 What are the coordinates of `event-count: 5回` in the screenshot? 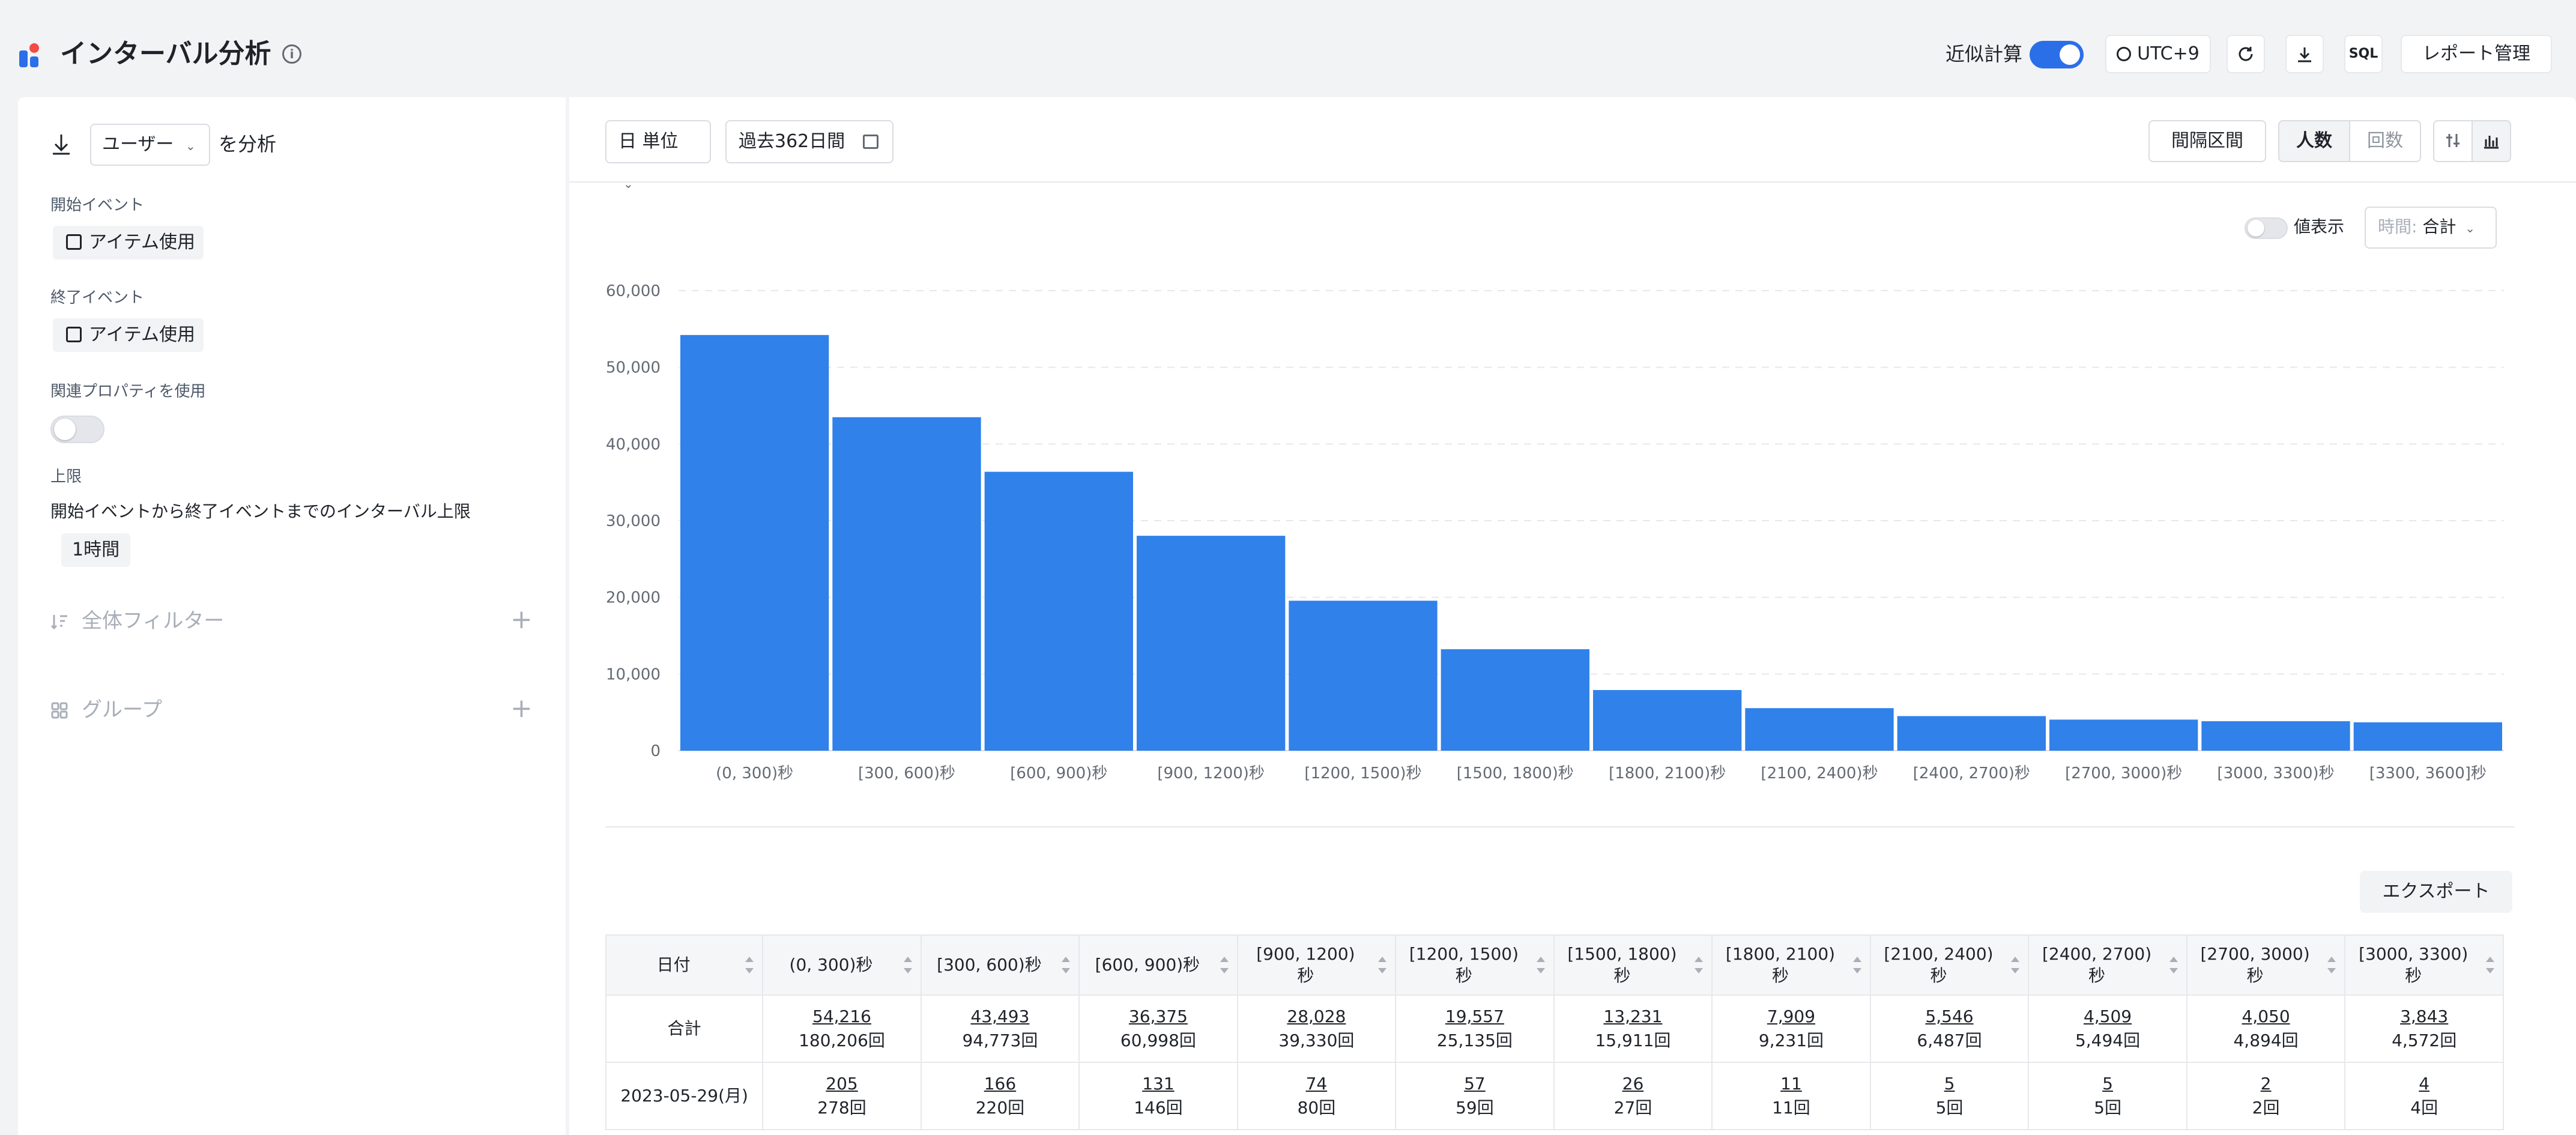 It's located at (2107, 1108).